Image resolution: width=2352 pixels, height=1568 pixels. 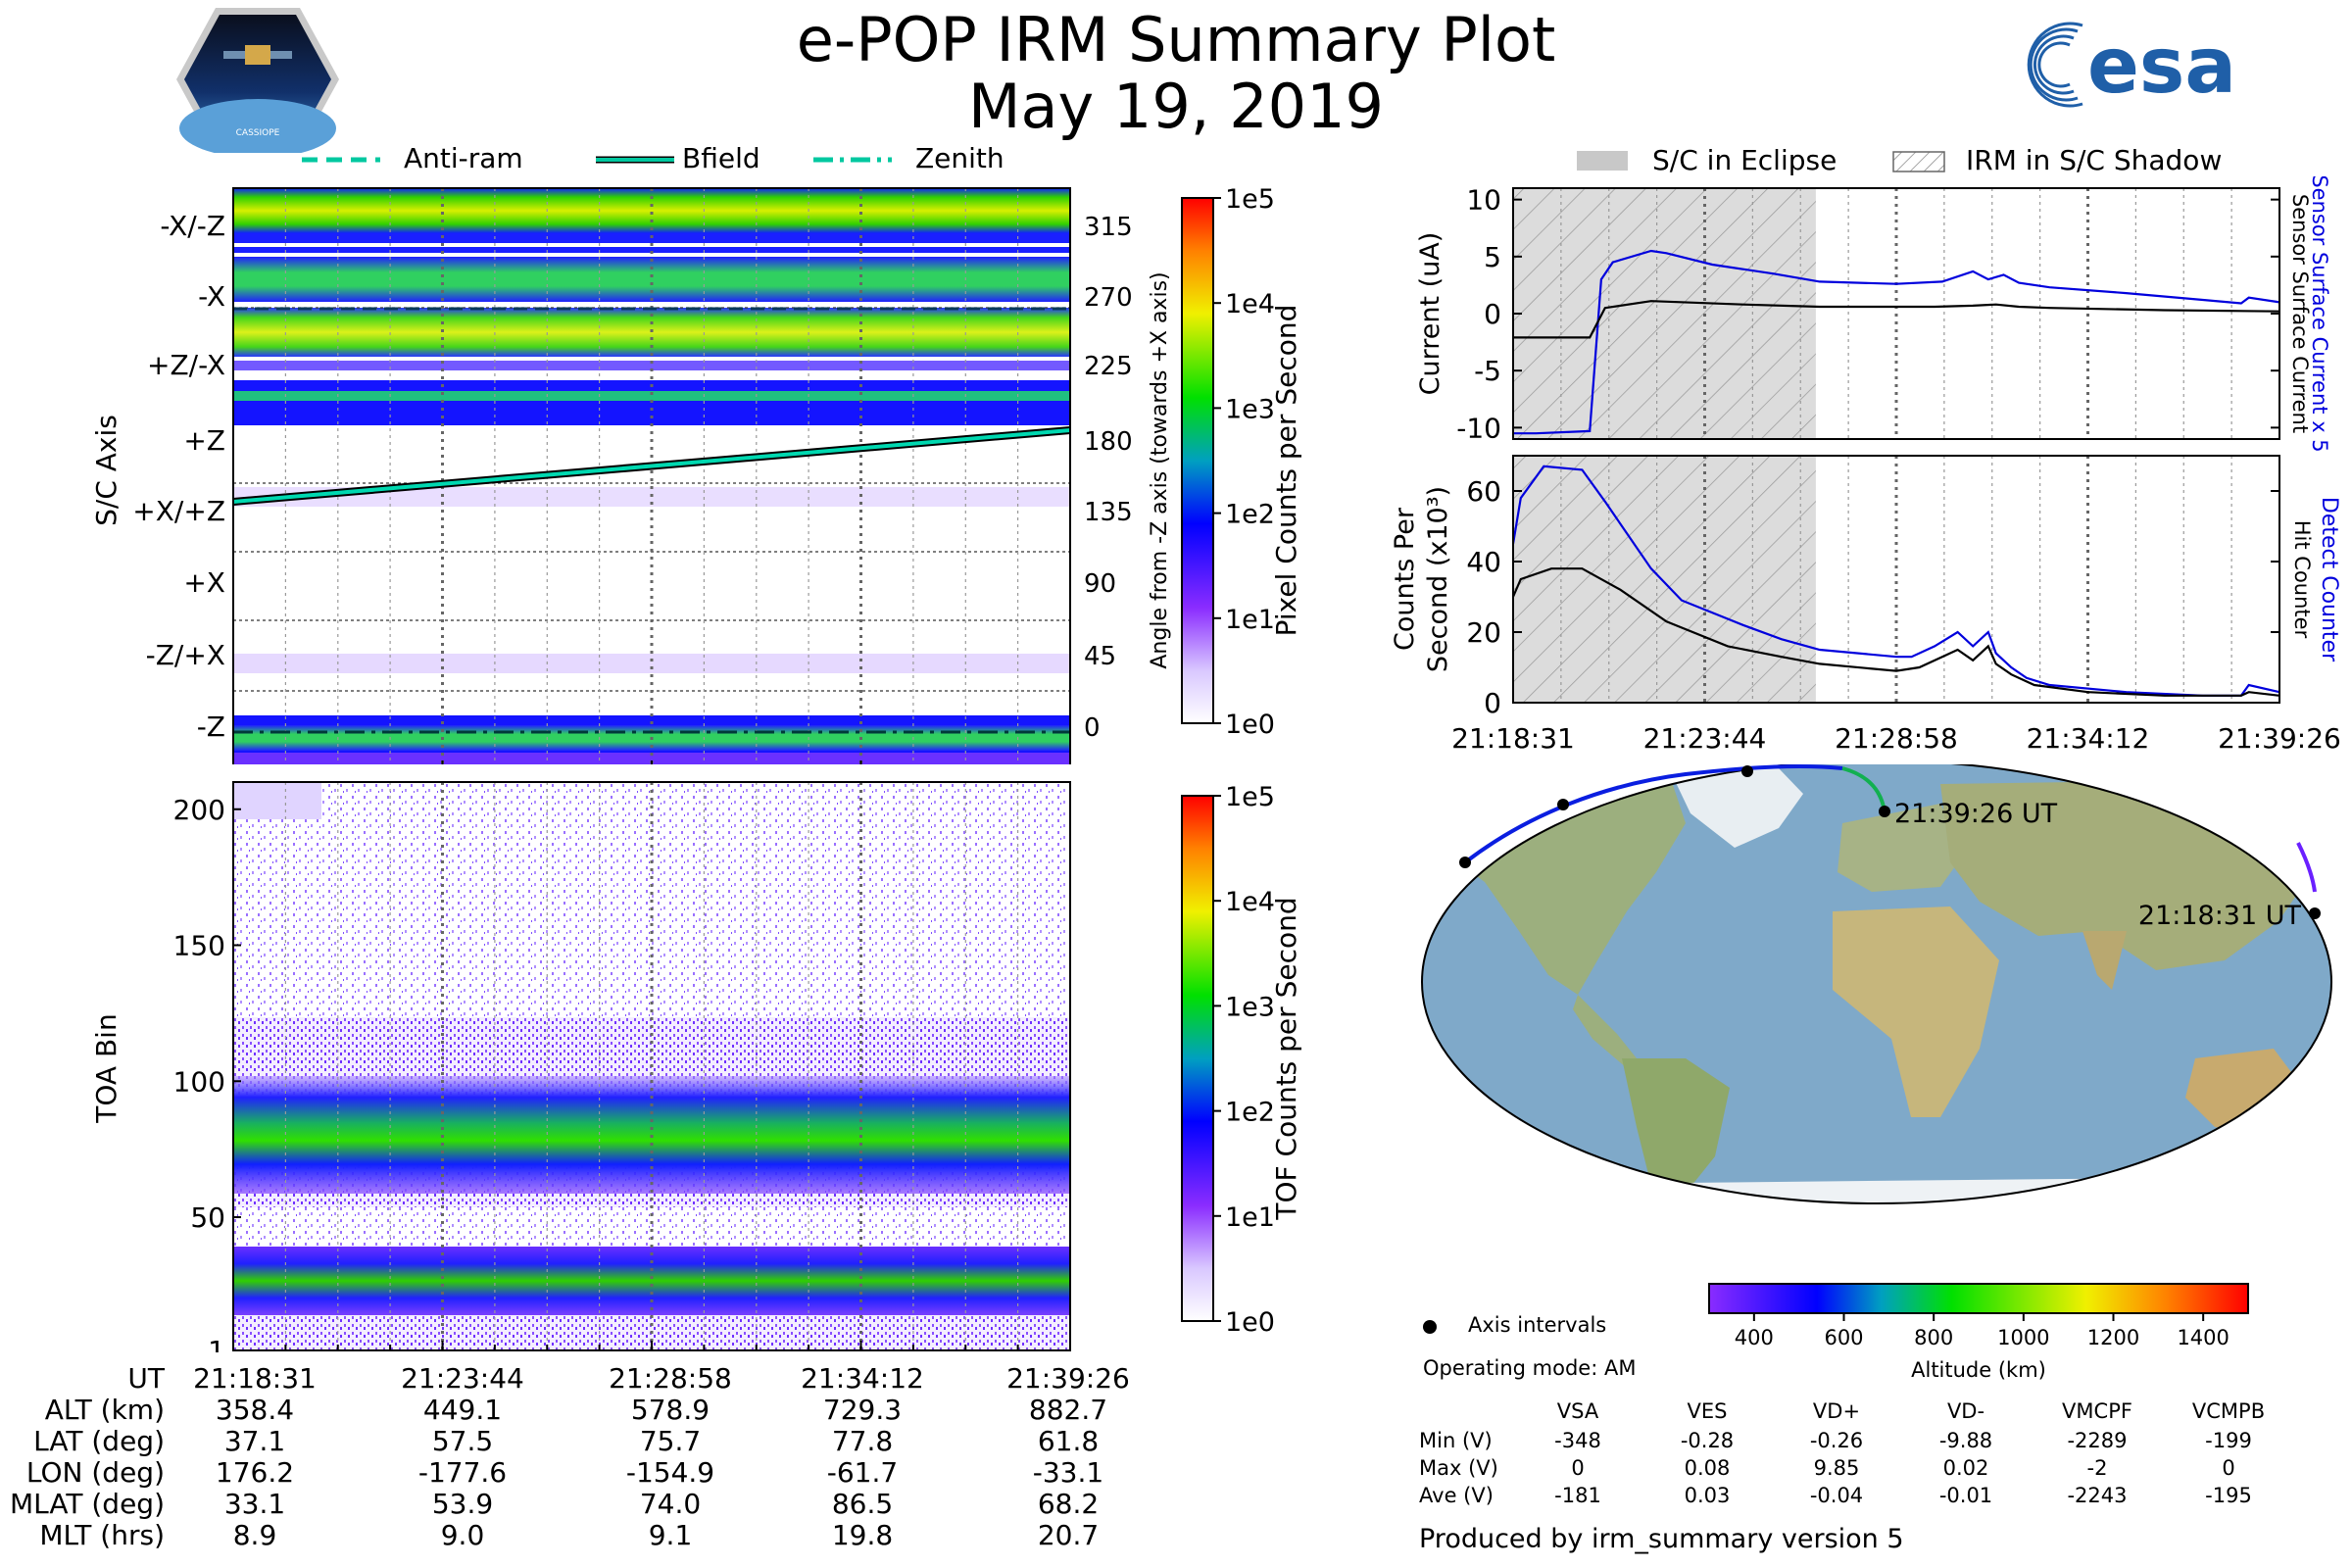 I want to click on pixel-ytick-label: +Z/-X, so click(x=186, y=365).